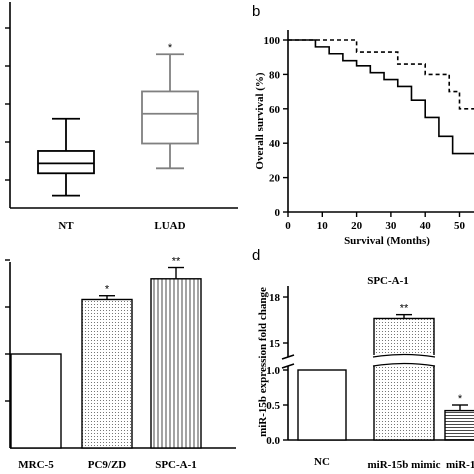 This screenshot has height=474, width=474. What do you see at coordinates (275, 110) in the screenshot?
I see `panel-b-y-tick-label: 60` at bounding box center [275, 110].